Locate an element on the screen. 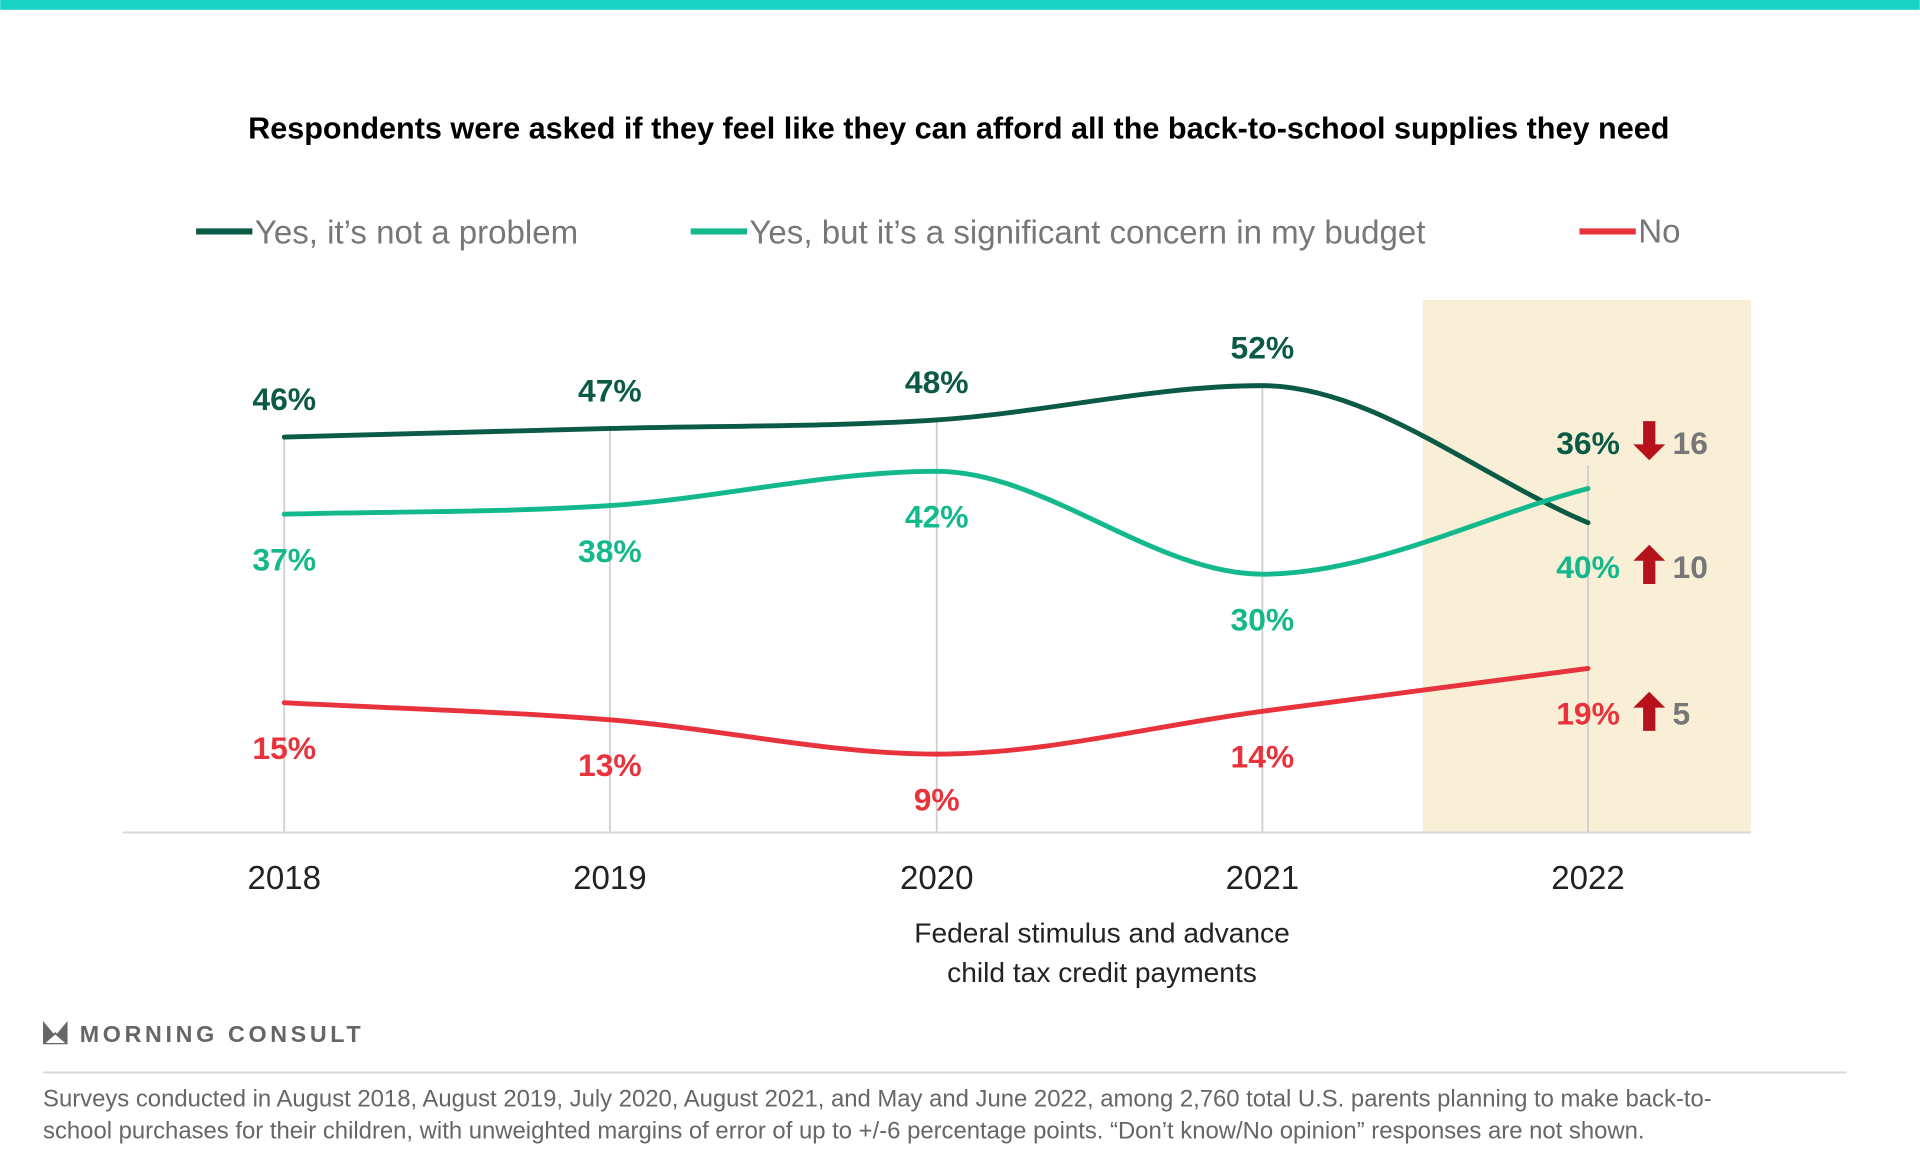  brand-name: MORNING CONSULT is located at coordinates (222, 1034).